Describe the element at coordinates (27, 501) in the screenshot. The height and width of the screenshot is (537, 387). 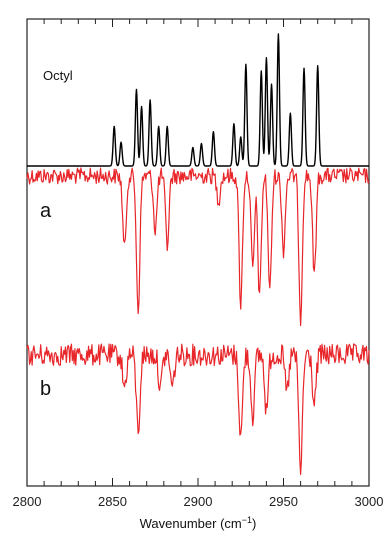
I see `x-tick-label: 2800` at that location.